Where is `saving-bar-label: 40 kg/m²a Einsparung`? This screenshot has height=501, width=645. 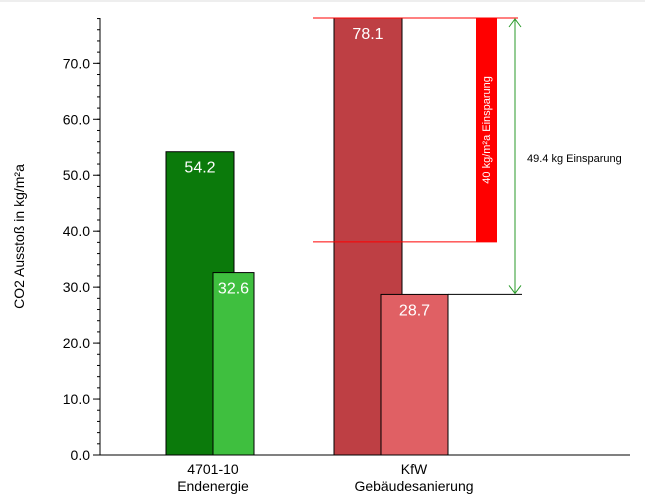 saving-bar-label: 40 kg/m²a Einsparung is located at coordinates (487, 130).